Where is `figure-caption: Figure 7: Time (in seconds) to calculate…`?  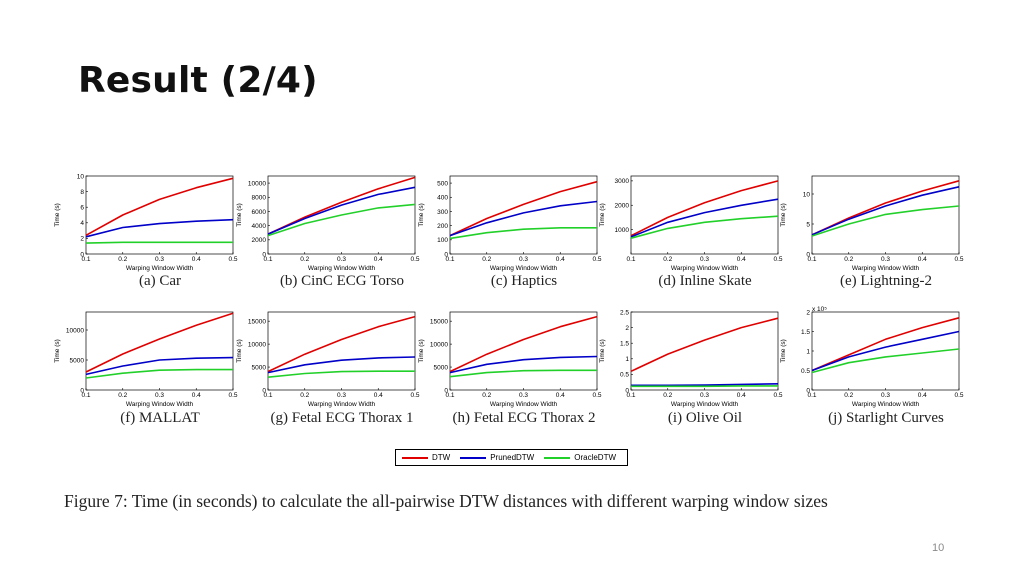
figure-caption: Figure 7: Time (in seconds) to calculate… is located at coordinates (446, 501).